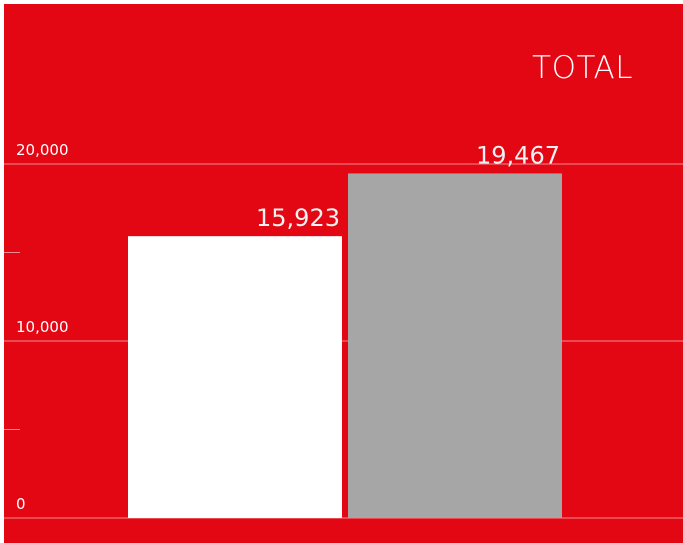 The width and height of the screenshot is (683, 543). What do you see at coordinates (298, 218) in the screenshot?
I see `data-label: 15,923` at bounding box center [298, 218].